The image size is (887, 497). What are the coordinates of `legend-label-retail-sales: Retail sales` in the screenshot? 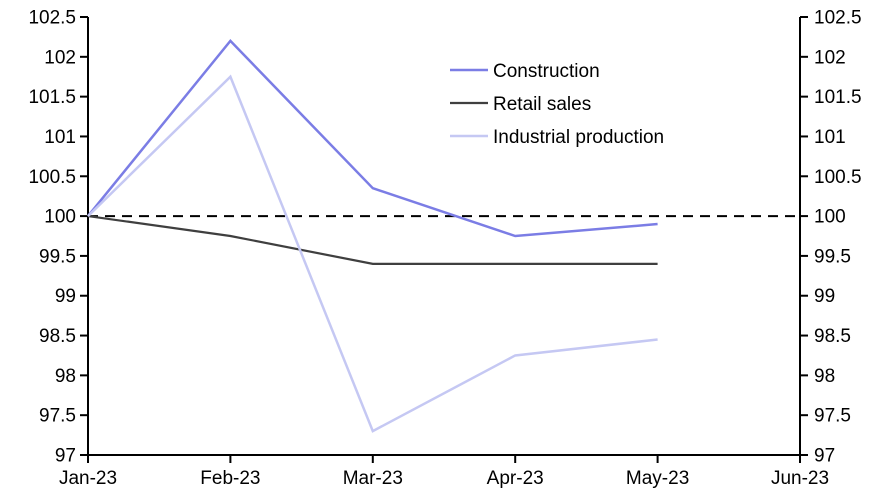 It's located at (542, 104).